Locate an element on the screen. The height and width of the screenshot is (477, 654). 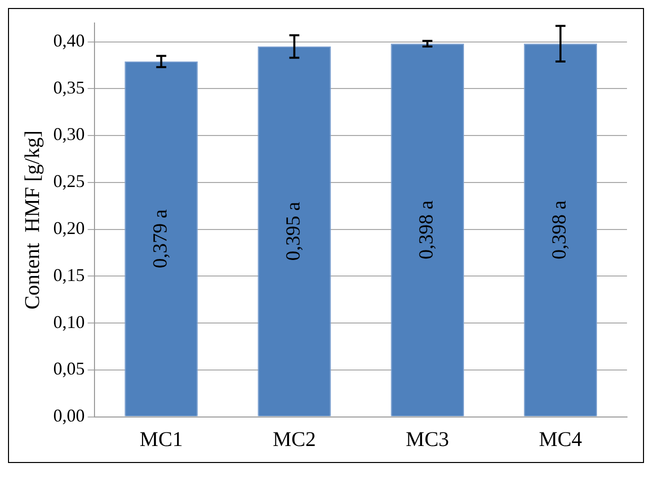
x-tick-label: MC1 is located at coordinates (161, 438).